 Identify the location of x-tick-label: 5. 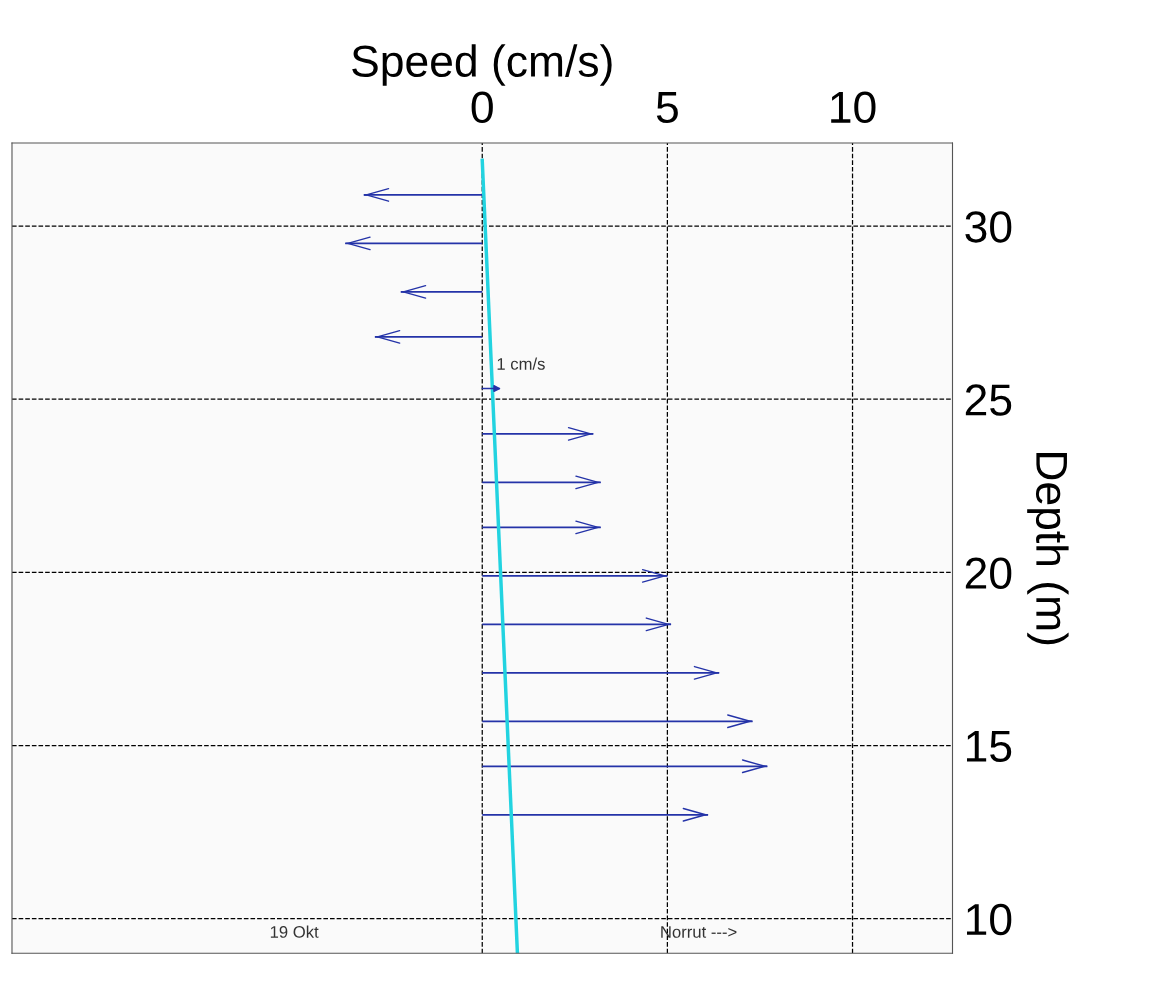
(667, 108).